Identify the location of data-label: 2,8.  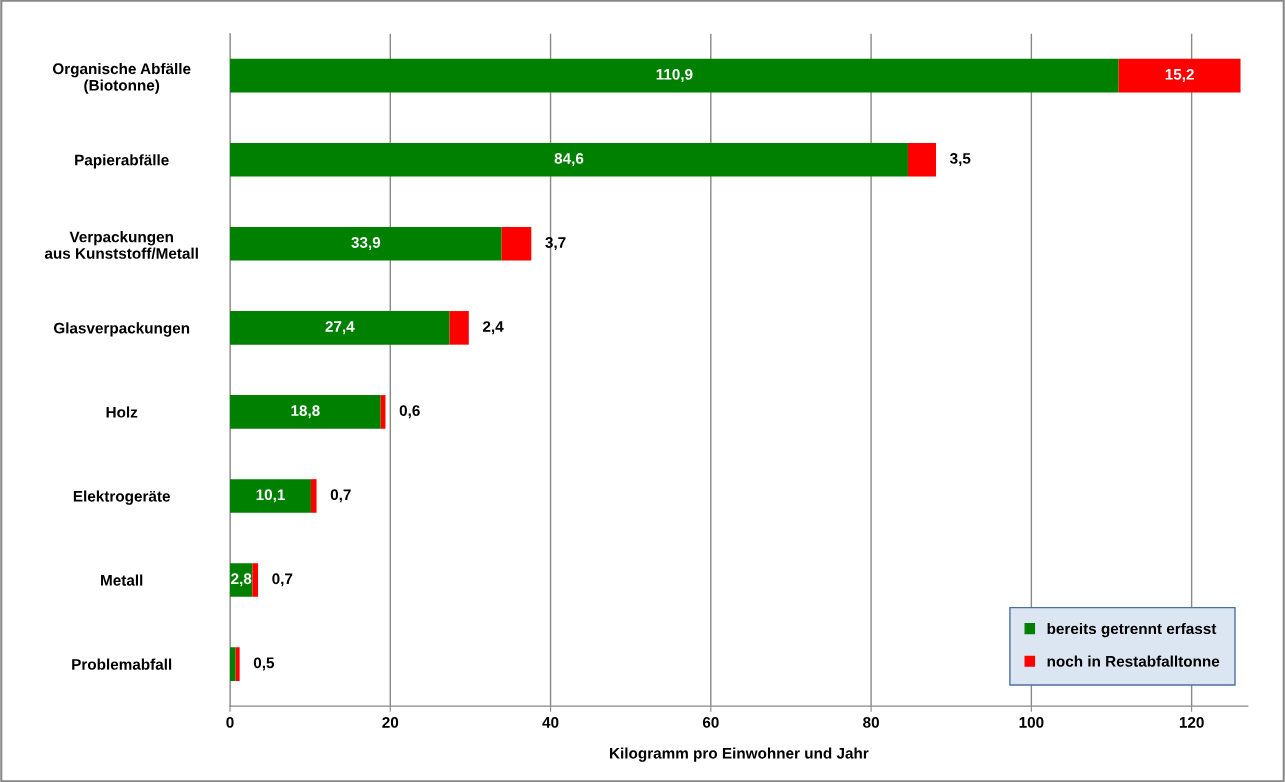
(241, 580).